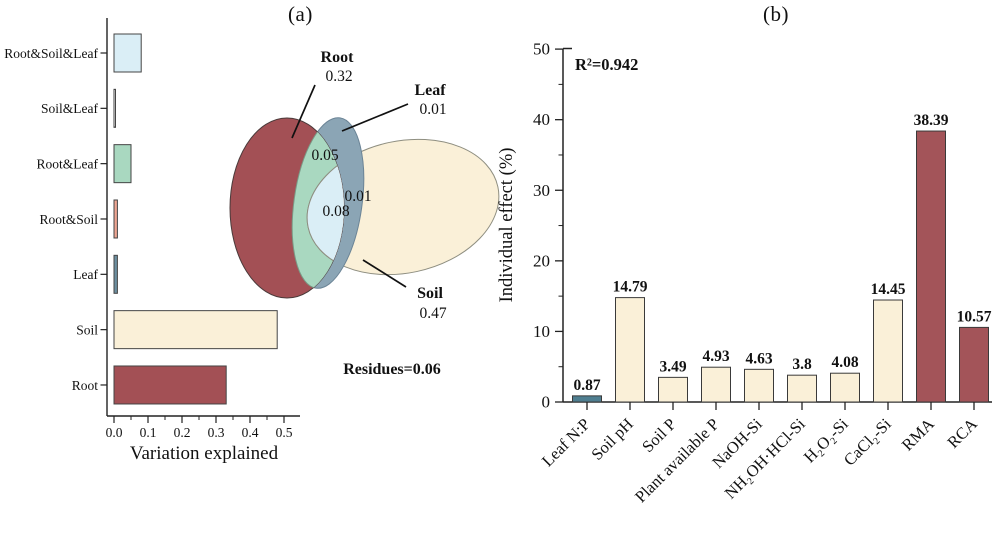  I want to click on b-y-tick-label: 20, so click(541, 260).